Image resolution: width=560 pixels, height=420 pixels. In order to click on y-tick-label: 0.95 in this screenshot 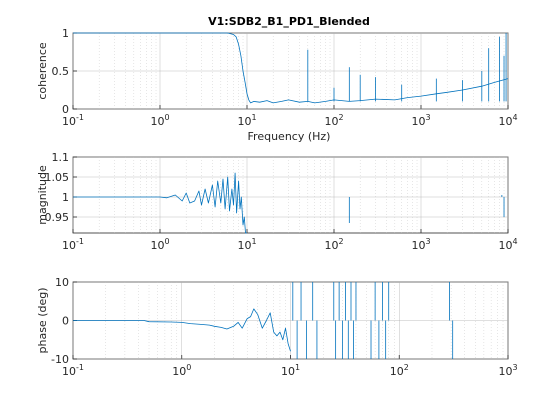, I will do `click(57, 217)`.